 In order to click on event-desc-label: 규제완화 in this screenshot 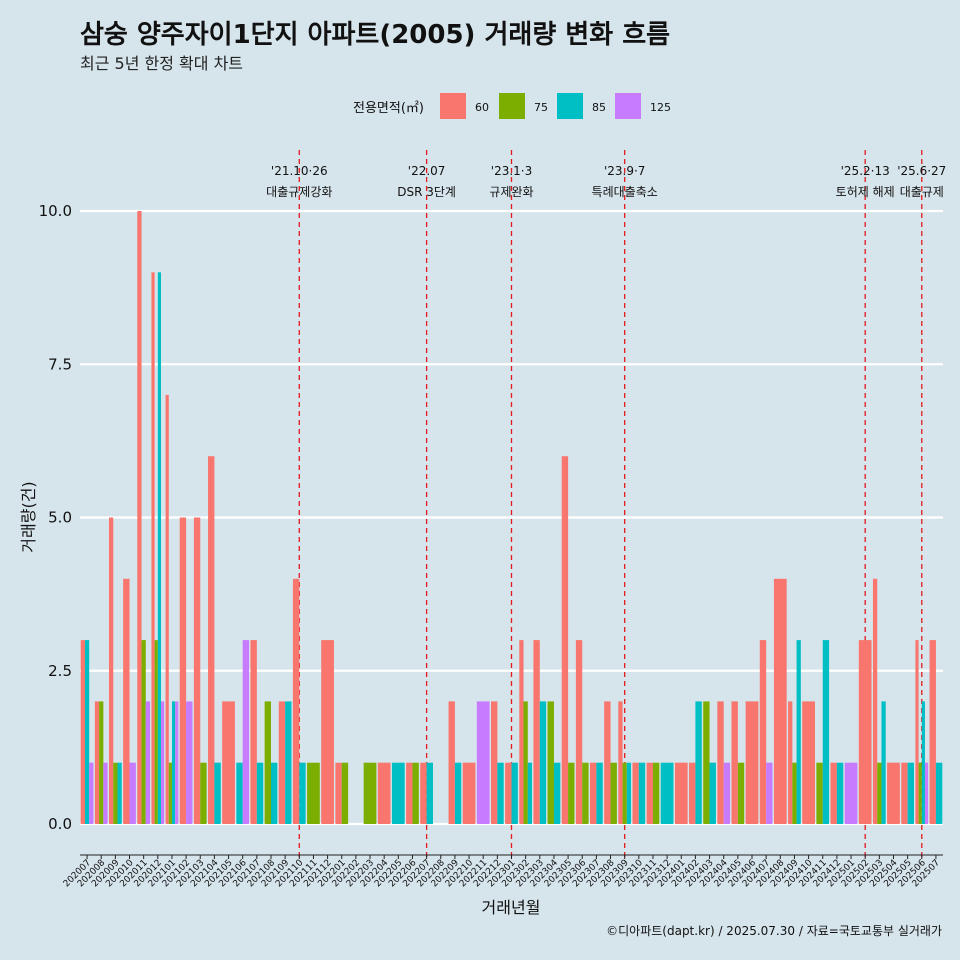, I will do `click(511, 192)`.